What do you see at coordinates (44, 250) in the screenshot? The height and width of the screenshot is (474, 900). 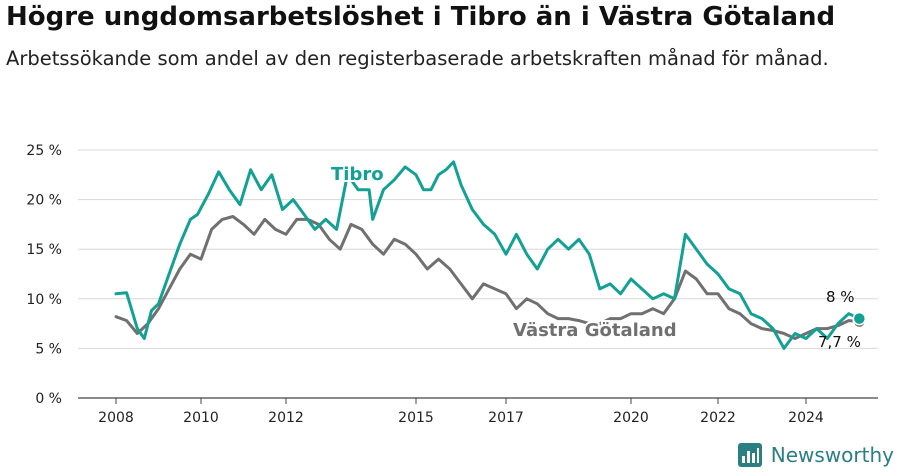 I see `y-tick-label: 15 %` at bounding box center [44, 250].